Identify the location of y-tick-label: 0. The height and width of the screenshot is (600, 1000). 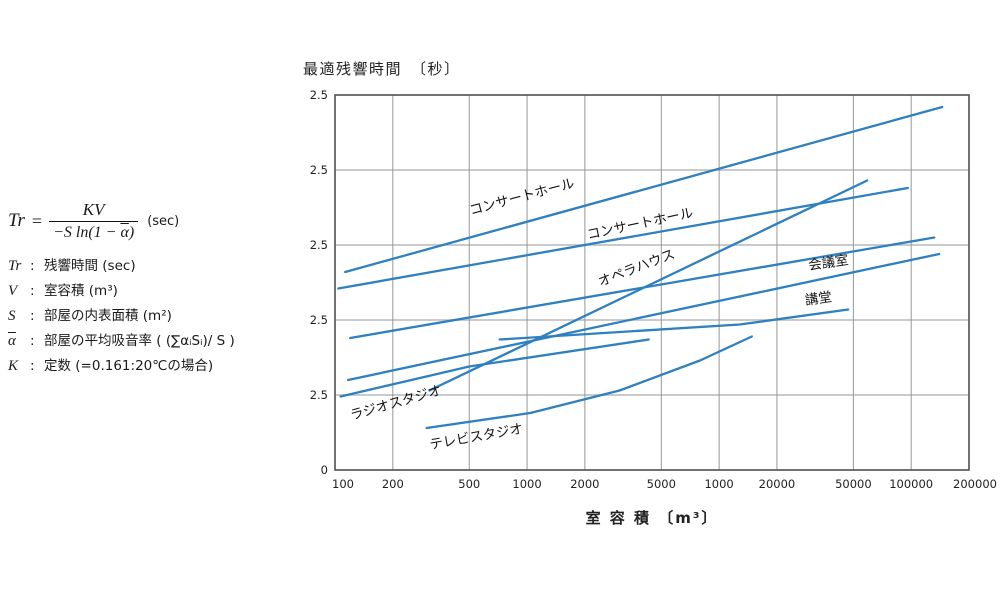
(324, 470).